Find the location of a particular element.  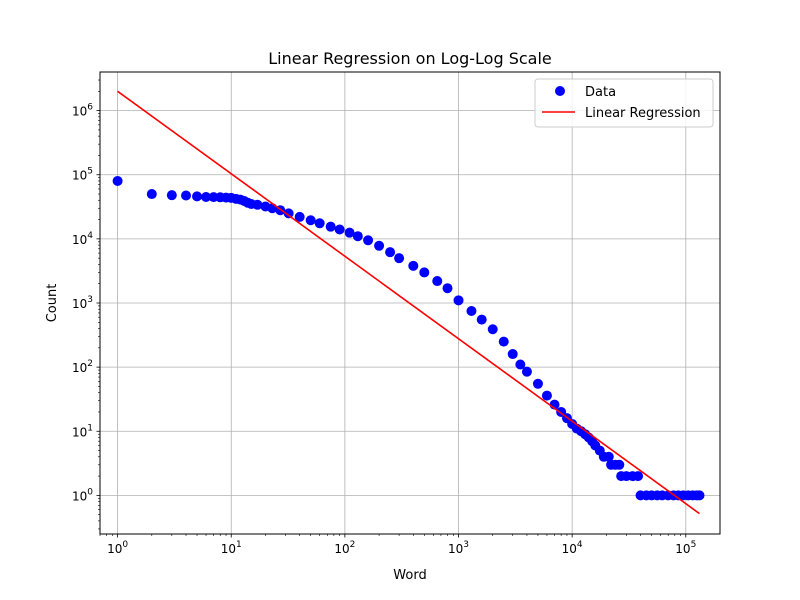

y-tick-exponent: 5 is located at coordinates (90, 172).